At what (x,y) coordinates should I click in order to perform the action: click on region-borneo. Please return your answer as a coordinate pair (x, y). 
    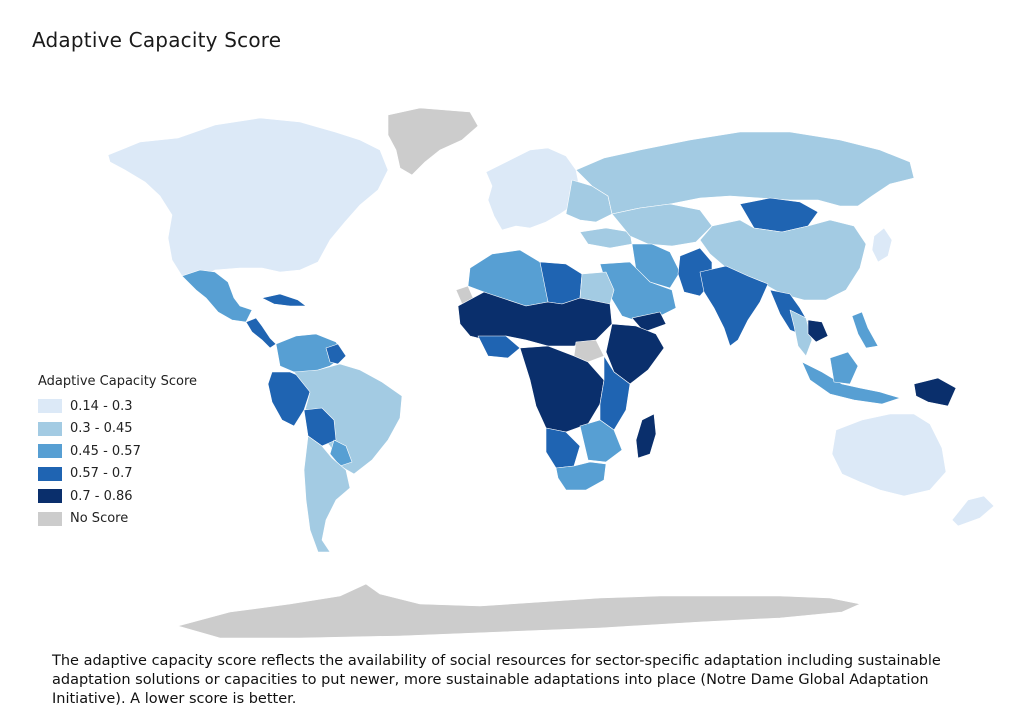
    Looking at the image, I should click on (844, 368).